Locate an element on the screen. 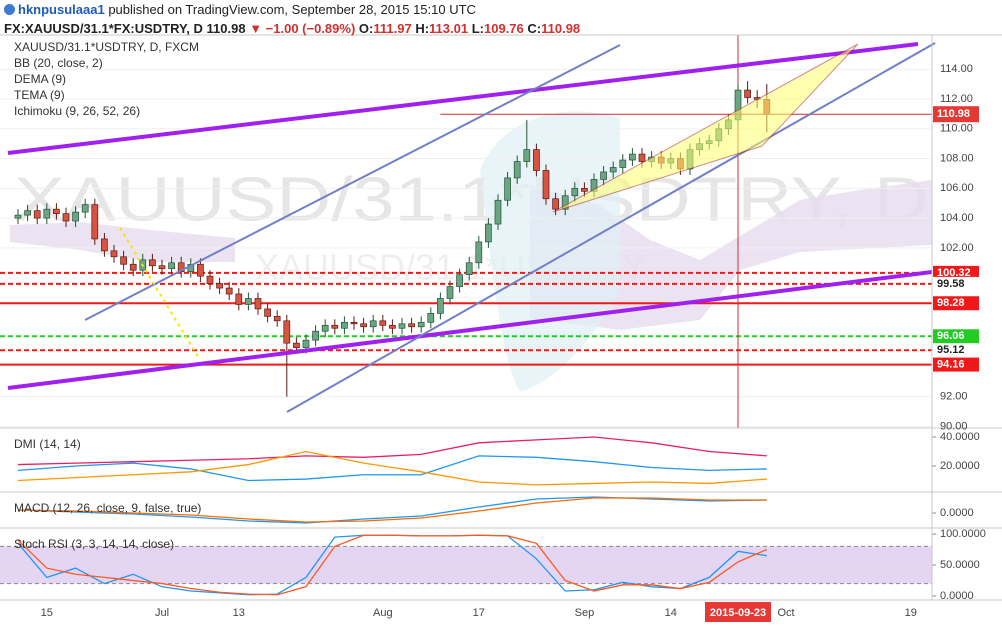 The width and height of the screenshot is (1002, 629). x-tick-label: 17 is located at coordinates (479, 613).